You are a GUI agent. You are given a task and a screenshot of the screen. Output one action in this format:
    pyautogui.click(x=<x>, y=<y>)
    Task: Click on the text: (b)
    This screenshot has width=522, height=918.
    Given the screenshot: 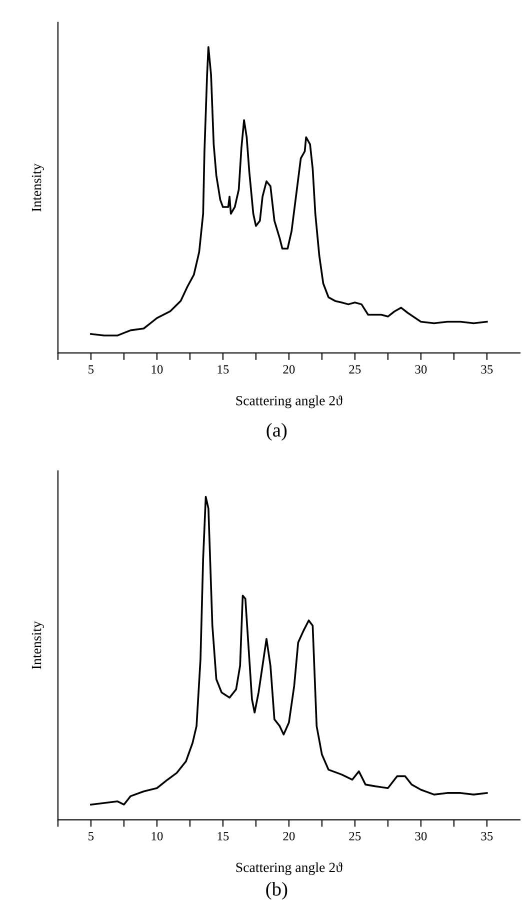 What is the action you would take?
    pyautogui.click(x=277, y=891)
    